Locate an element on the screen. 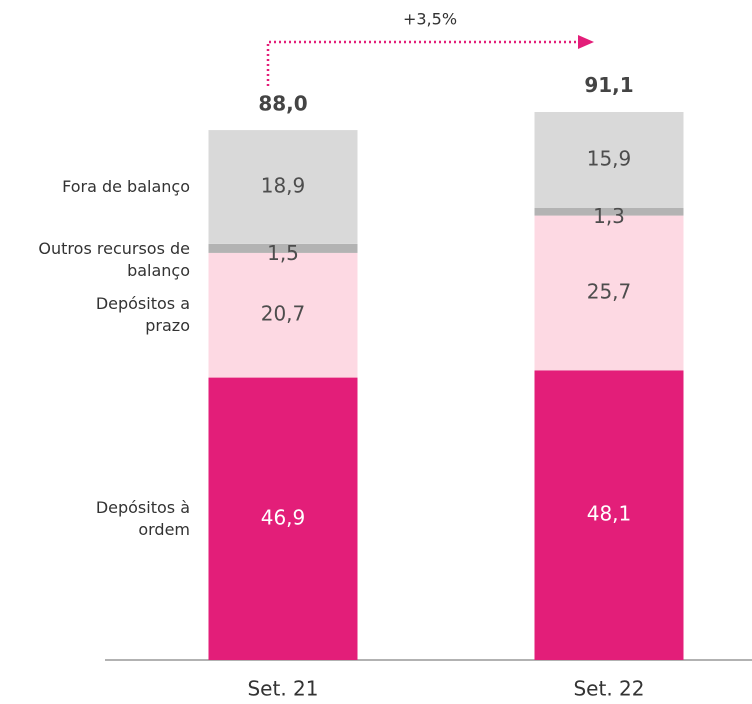 Image resolution: width=752 pixels, height=704 pixels. value-label: 18,9 is located at coordinates (283, 185).